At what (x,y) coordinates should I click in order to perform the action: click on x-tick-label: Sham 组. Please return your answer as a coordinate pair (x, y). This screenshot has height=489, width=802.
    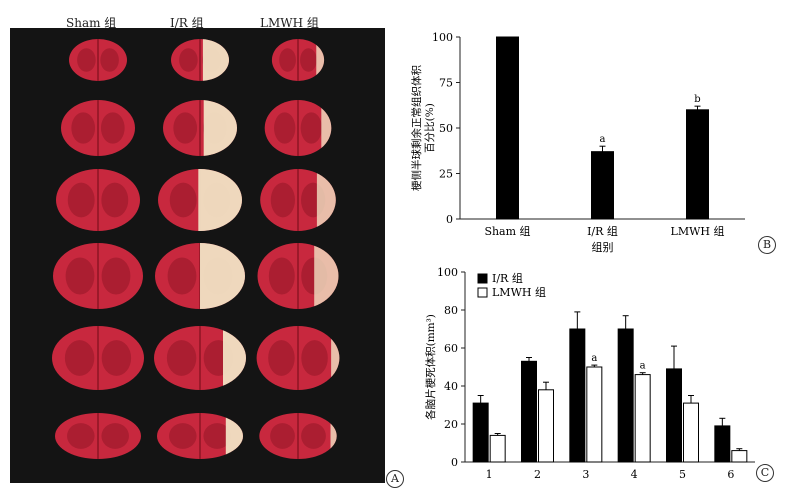
    Looking at the image, I should click on (507, 231).